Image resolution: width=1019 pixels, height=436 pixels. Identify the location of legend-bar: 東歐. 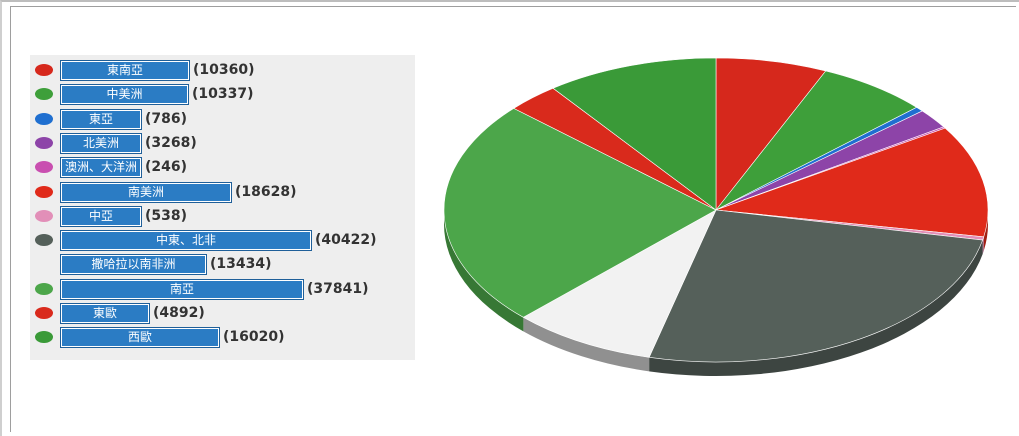
(105, 313).